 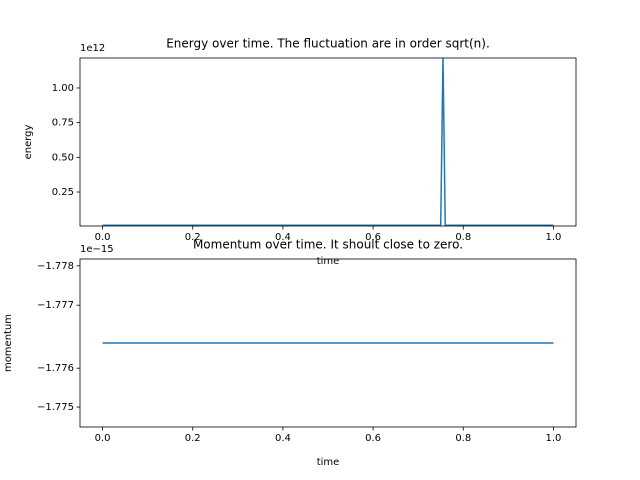 What do you see at coordinates (63, 88) in the screenshot?
I see `y-tick-label: 1.00` at bounding box center [63, 88].